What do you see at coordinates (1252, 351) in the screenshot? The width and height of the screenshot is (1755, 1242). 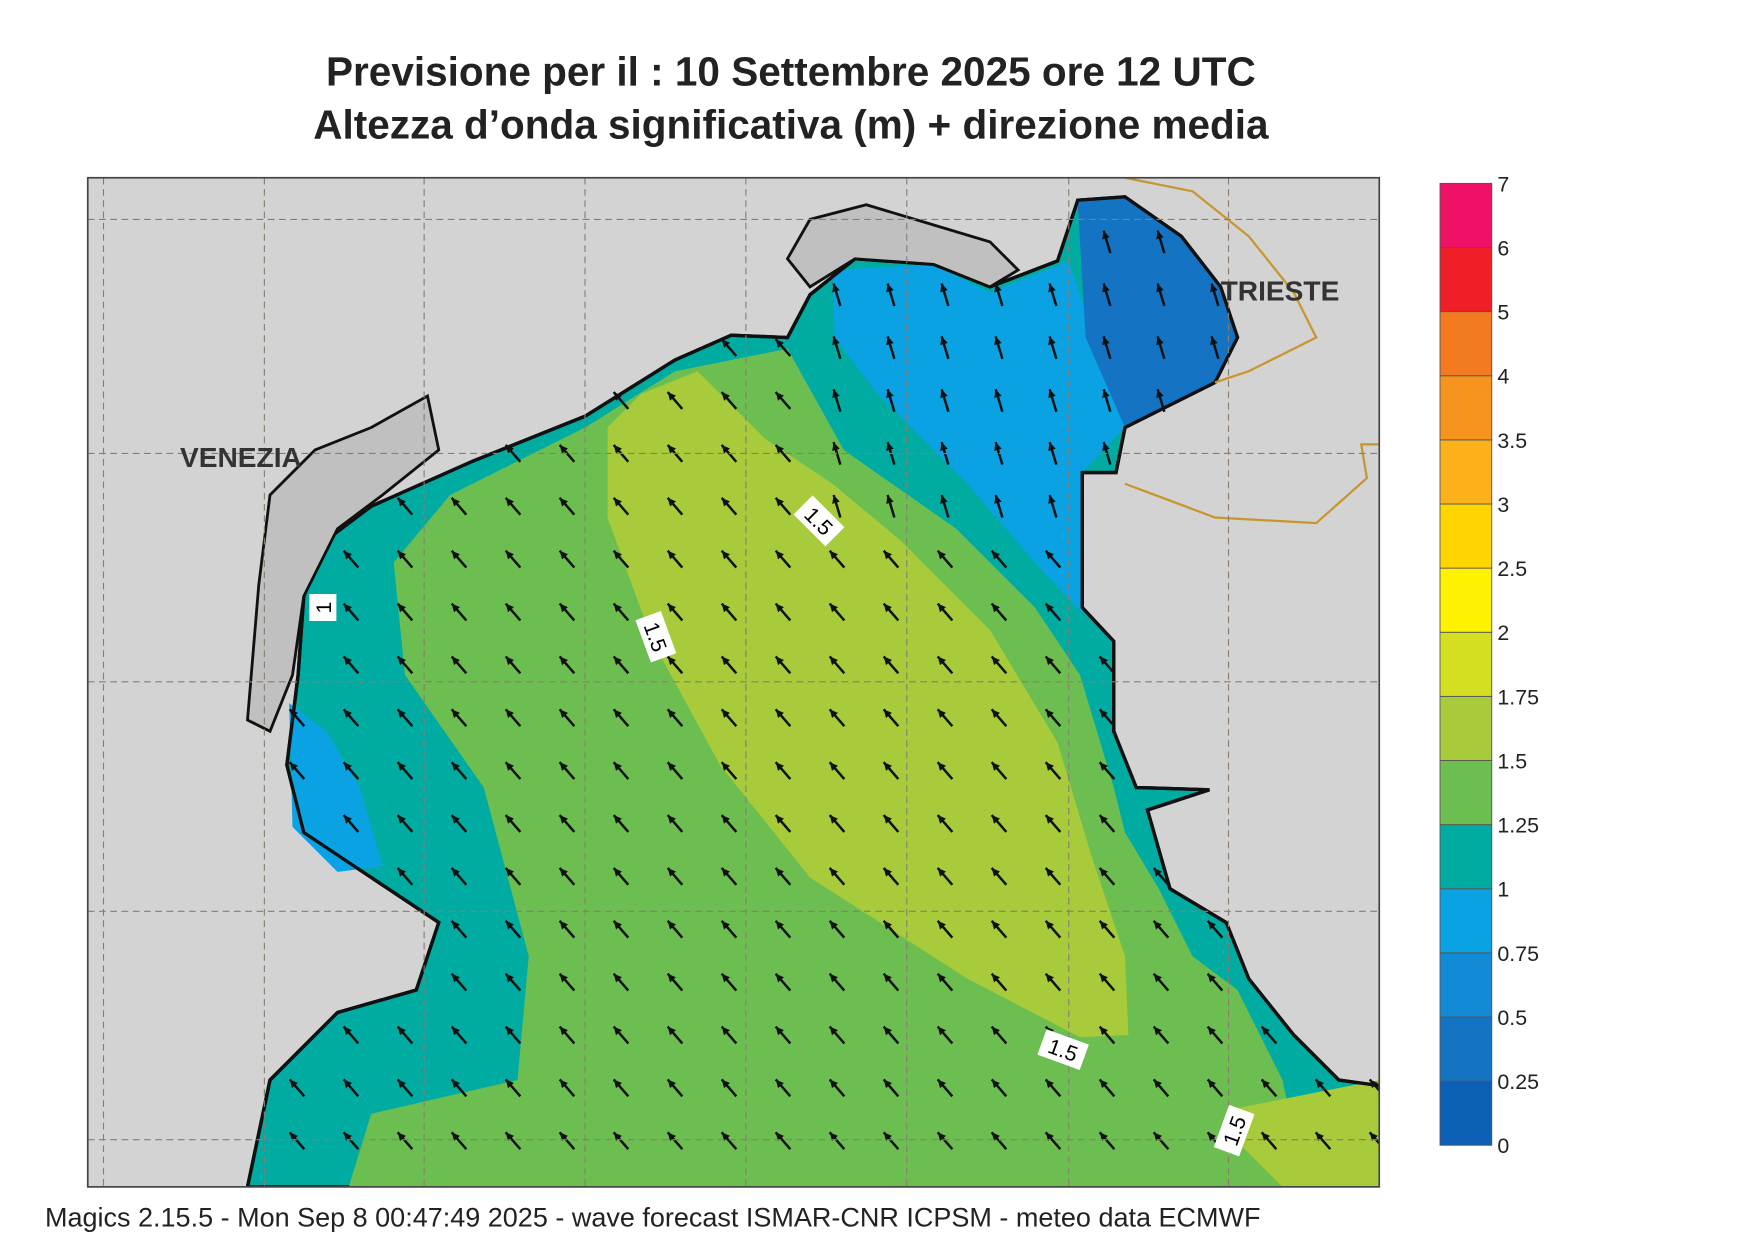 I see `border` at bounding box center [1252, 351].